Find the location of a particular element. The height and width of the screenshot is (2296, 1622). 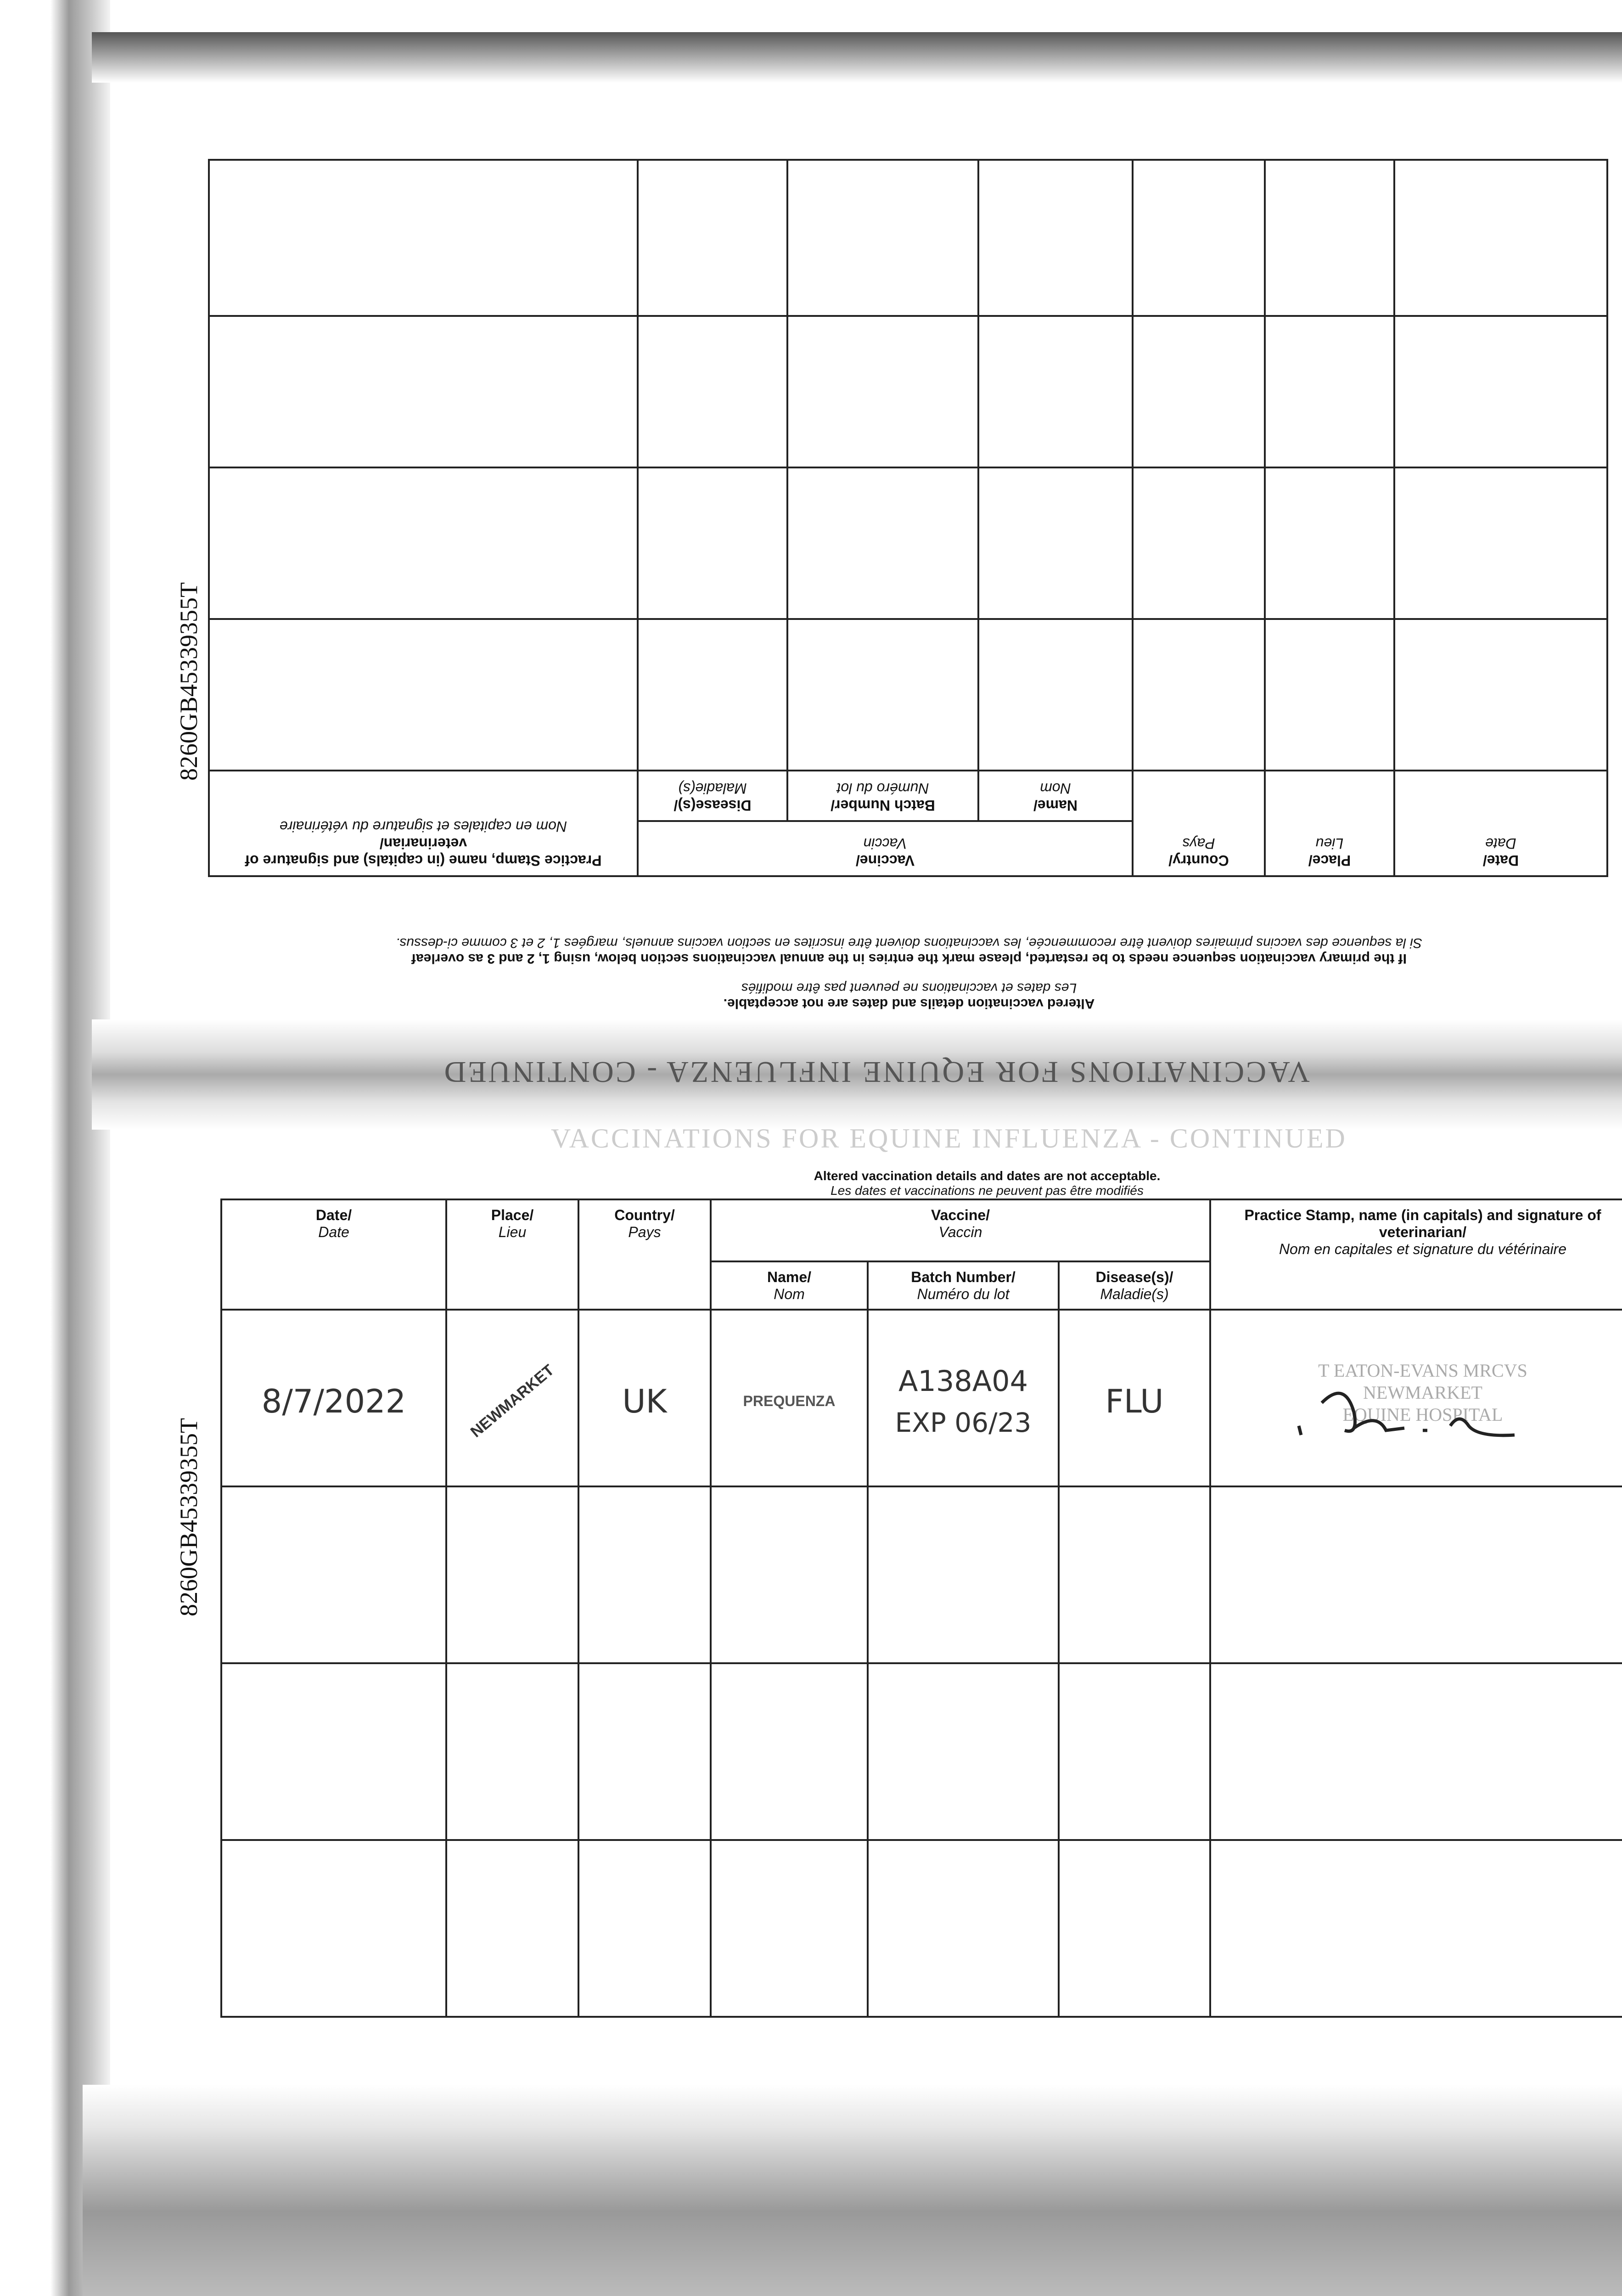

entry-vaccine-name: PREQUENZA is located at coordinates (790, 1398).